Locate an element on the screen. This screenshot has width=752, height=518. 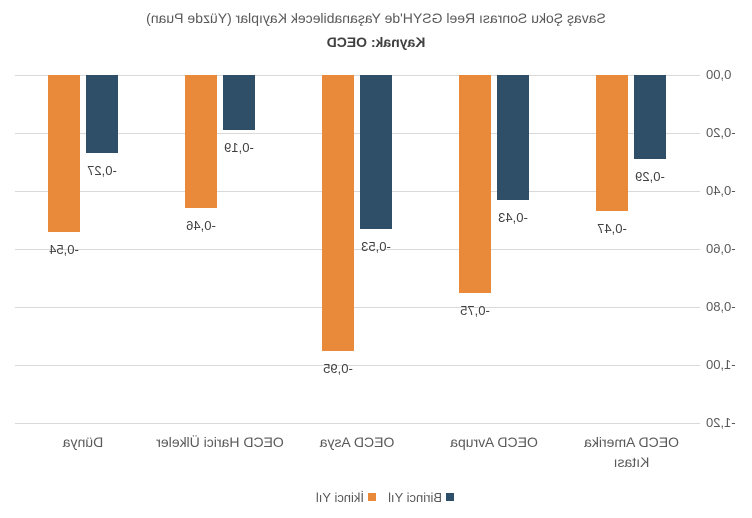
legend-swatch-ikinci-yil is located at coordinates (372, 497).